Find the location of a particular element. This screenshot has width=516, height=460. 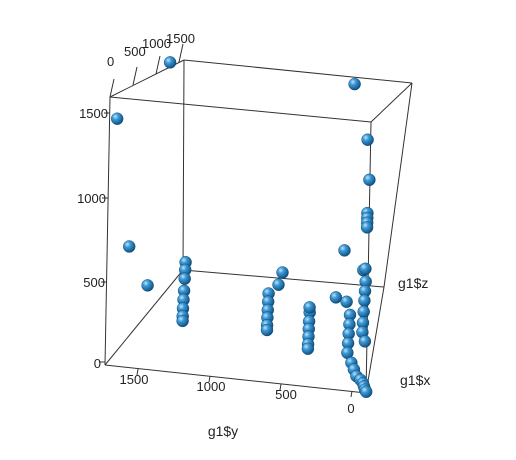

x-tick-label: 1000 is located at coordinates (156, 43).